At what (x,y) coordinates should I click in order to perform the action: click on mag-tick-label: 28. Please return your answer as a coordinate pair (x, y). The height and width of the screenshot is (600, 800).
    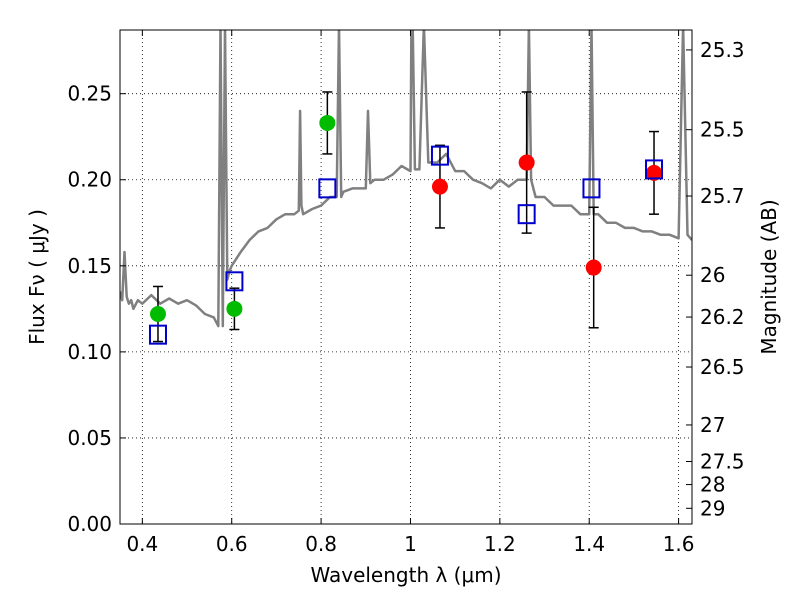
    Looking at the image, I should click on (712, 485).